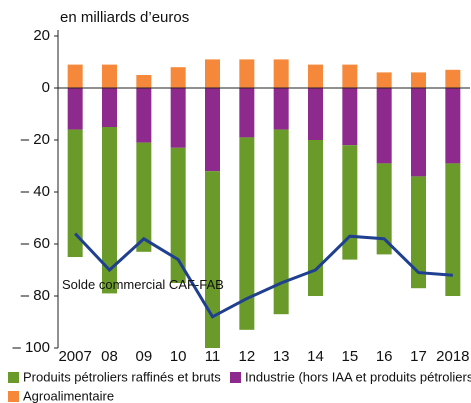 Image resolution: width=471 pixels, height=403 pixels. What do you see at coordinates (143, 356) in the screenshot?
I see `x-tick-label: 09` at bounding box center [143, 356].